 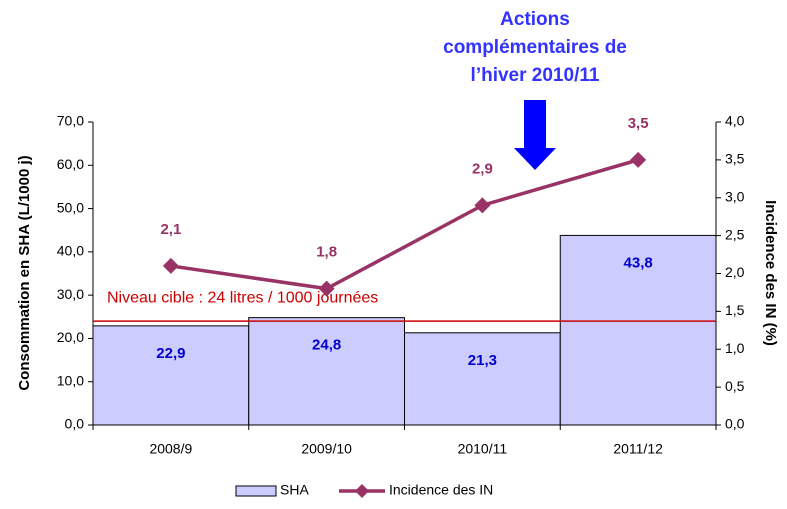 What do you see at coordinates (638, 262) in the screenshot?
I see `bar-value-label: 43,8` at bounding box center [638, 262].